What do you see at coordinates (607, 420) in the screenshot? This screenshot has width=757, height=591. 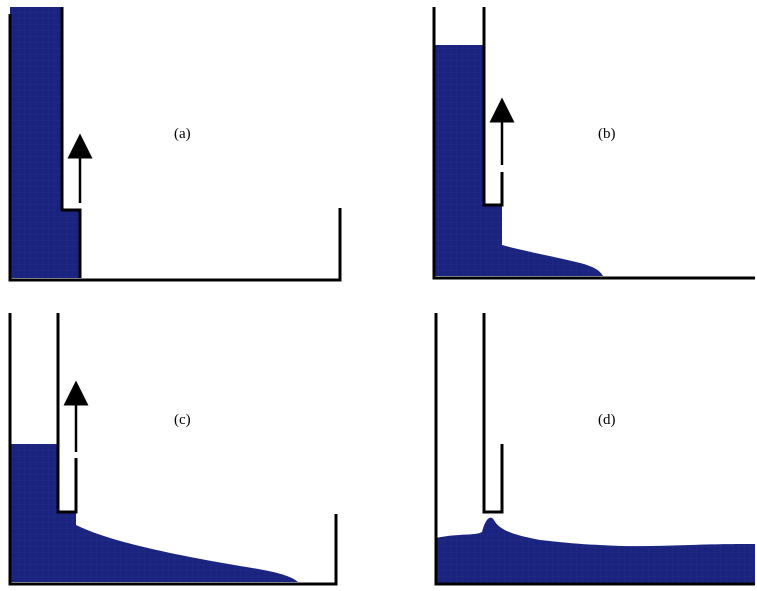 I see `panel-label-d: (d)` at bounding box center [607, 420].